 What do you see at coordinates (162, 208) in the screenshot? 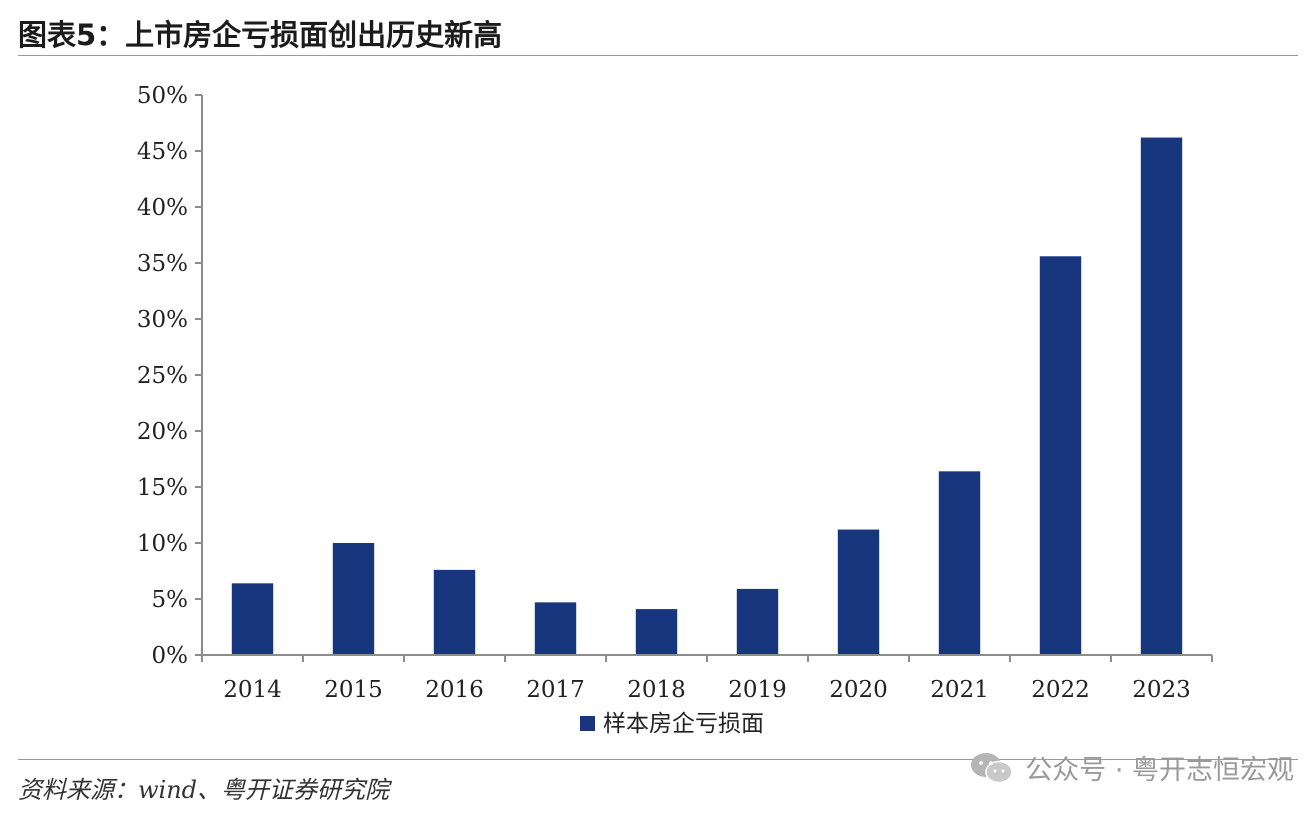
I see `y-tick-label: 40%` at bounding box center [162, 208].